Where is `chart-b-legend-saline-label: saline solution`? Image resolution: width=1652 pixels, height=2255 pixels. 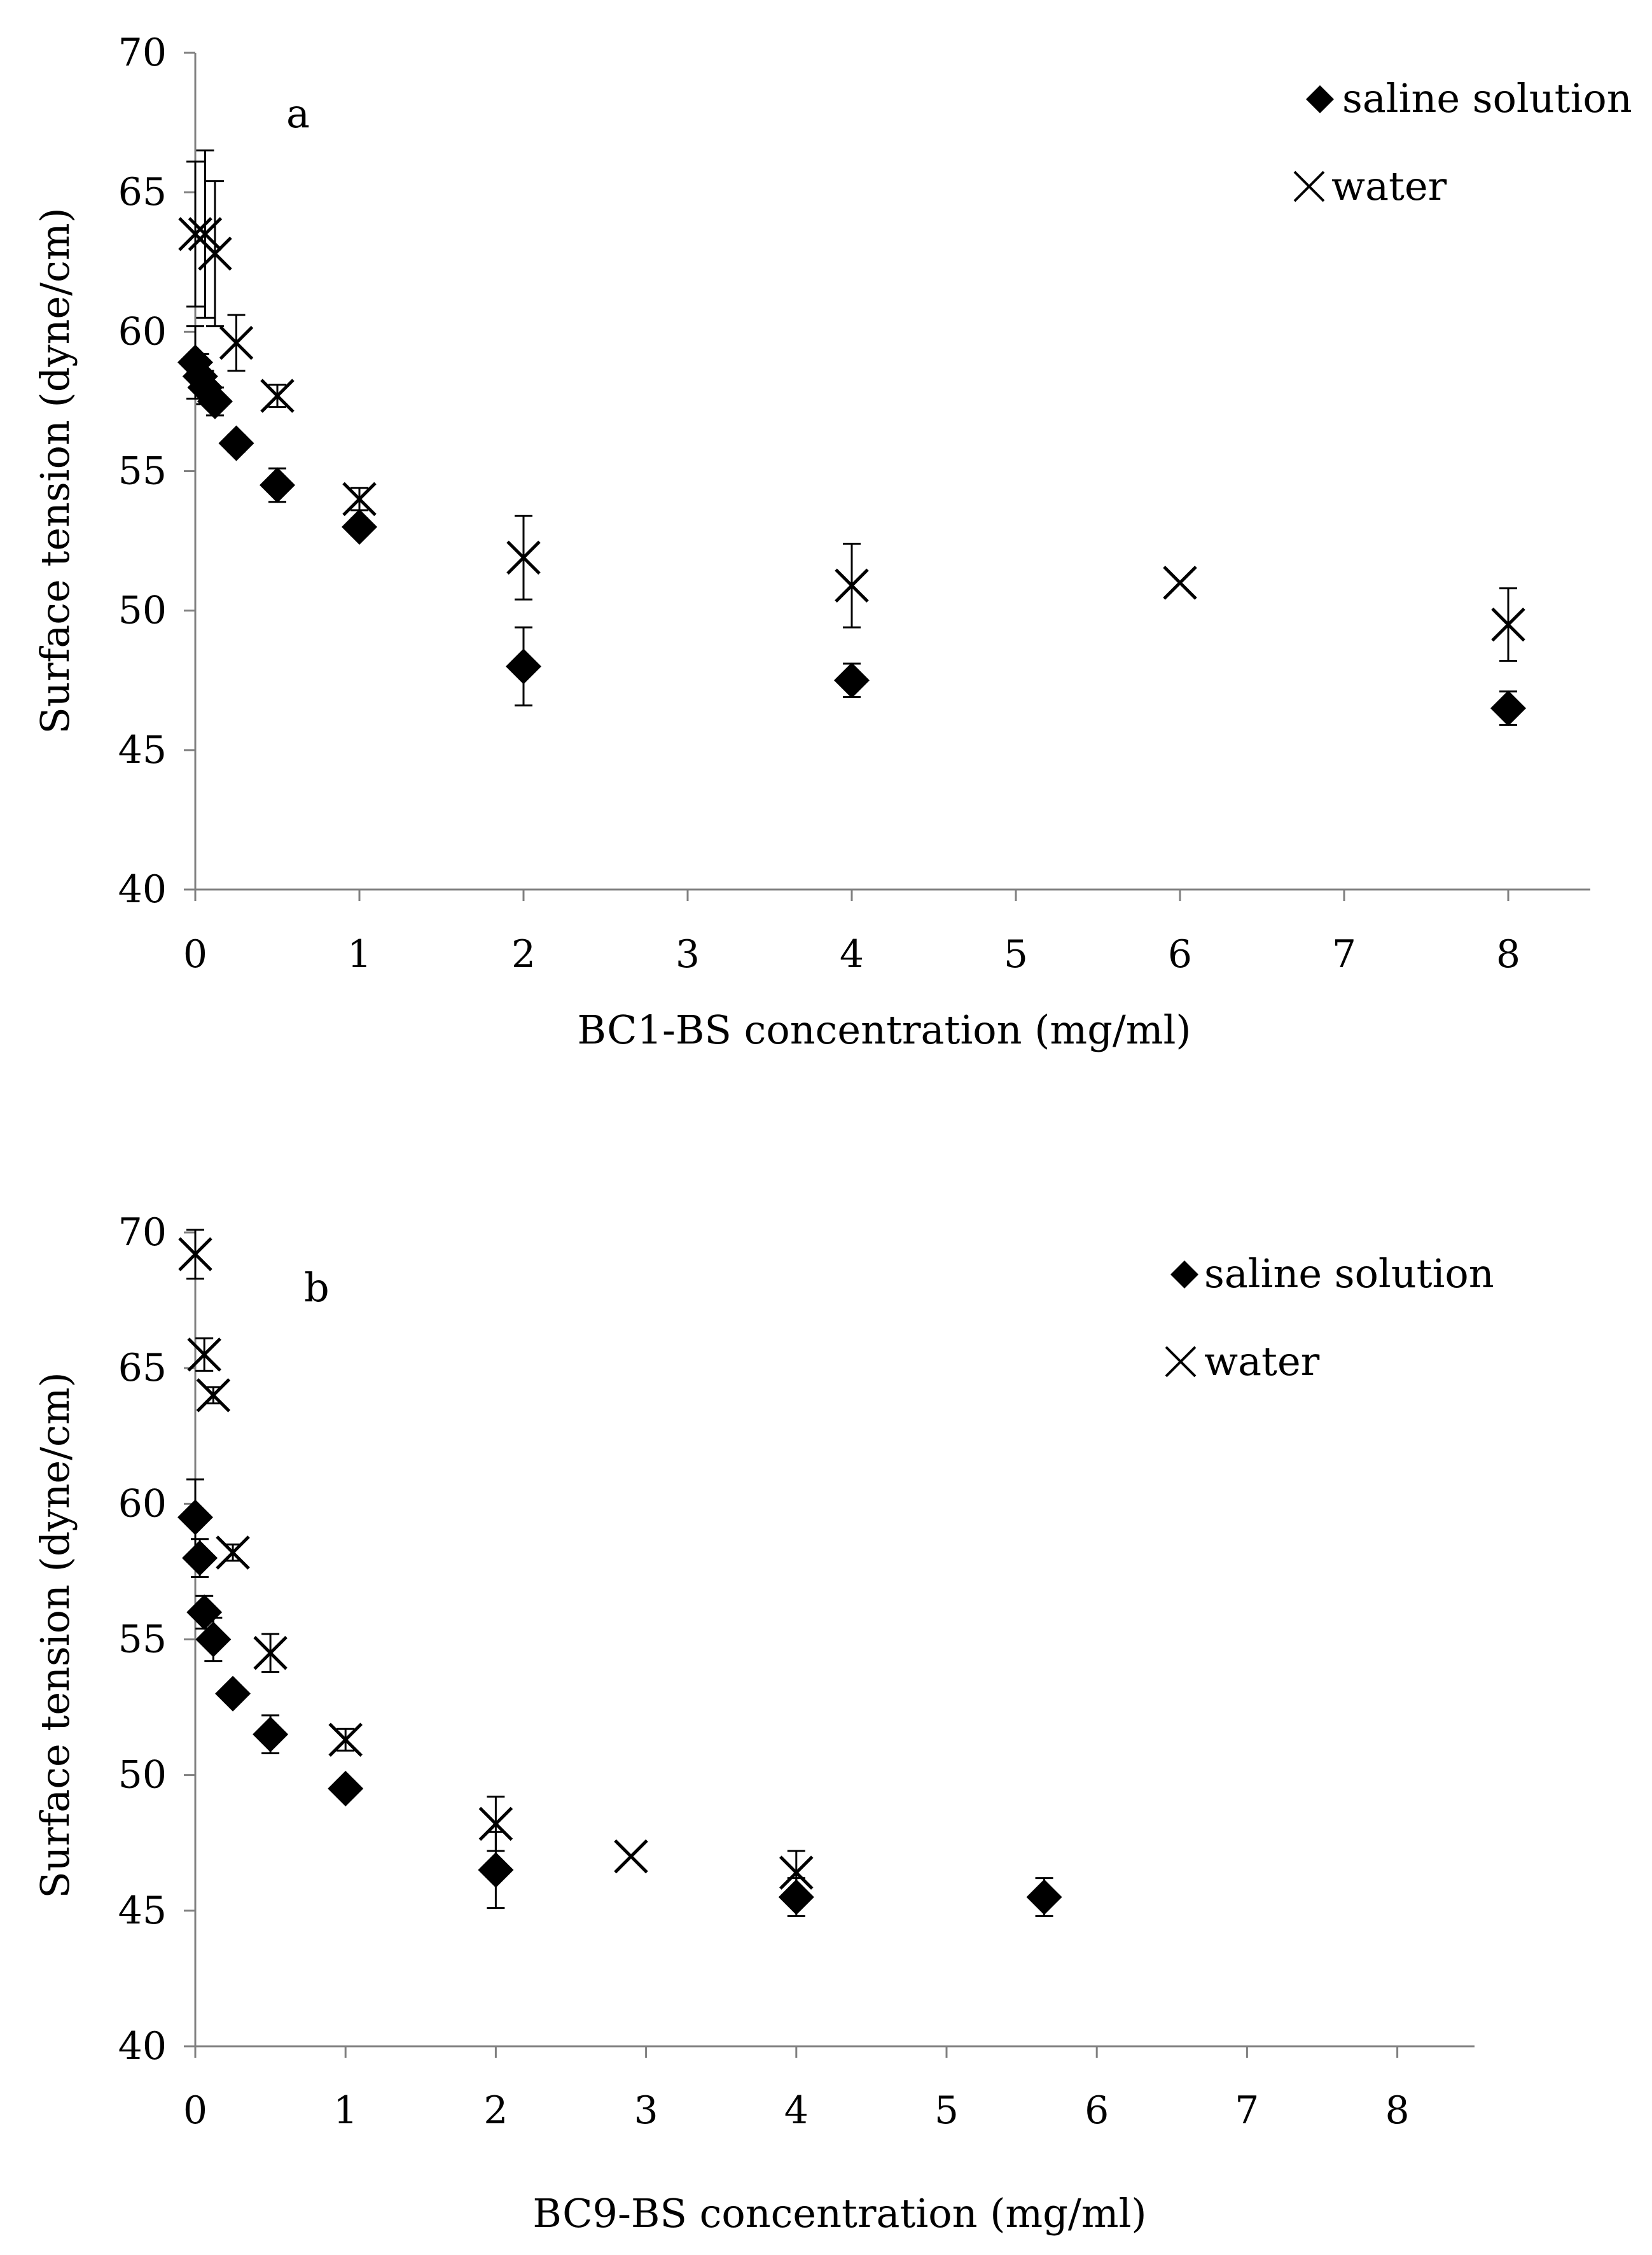
chart-b-legend-saline-label: saline solution is located at coordinates (1349, 1273).